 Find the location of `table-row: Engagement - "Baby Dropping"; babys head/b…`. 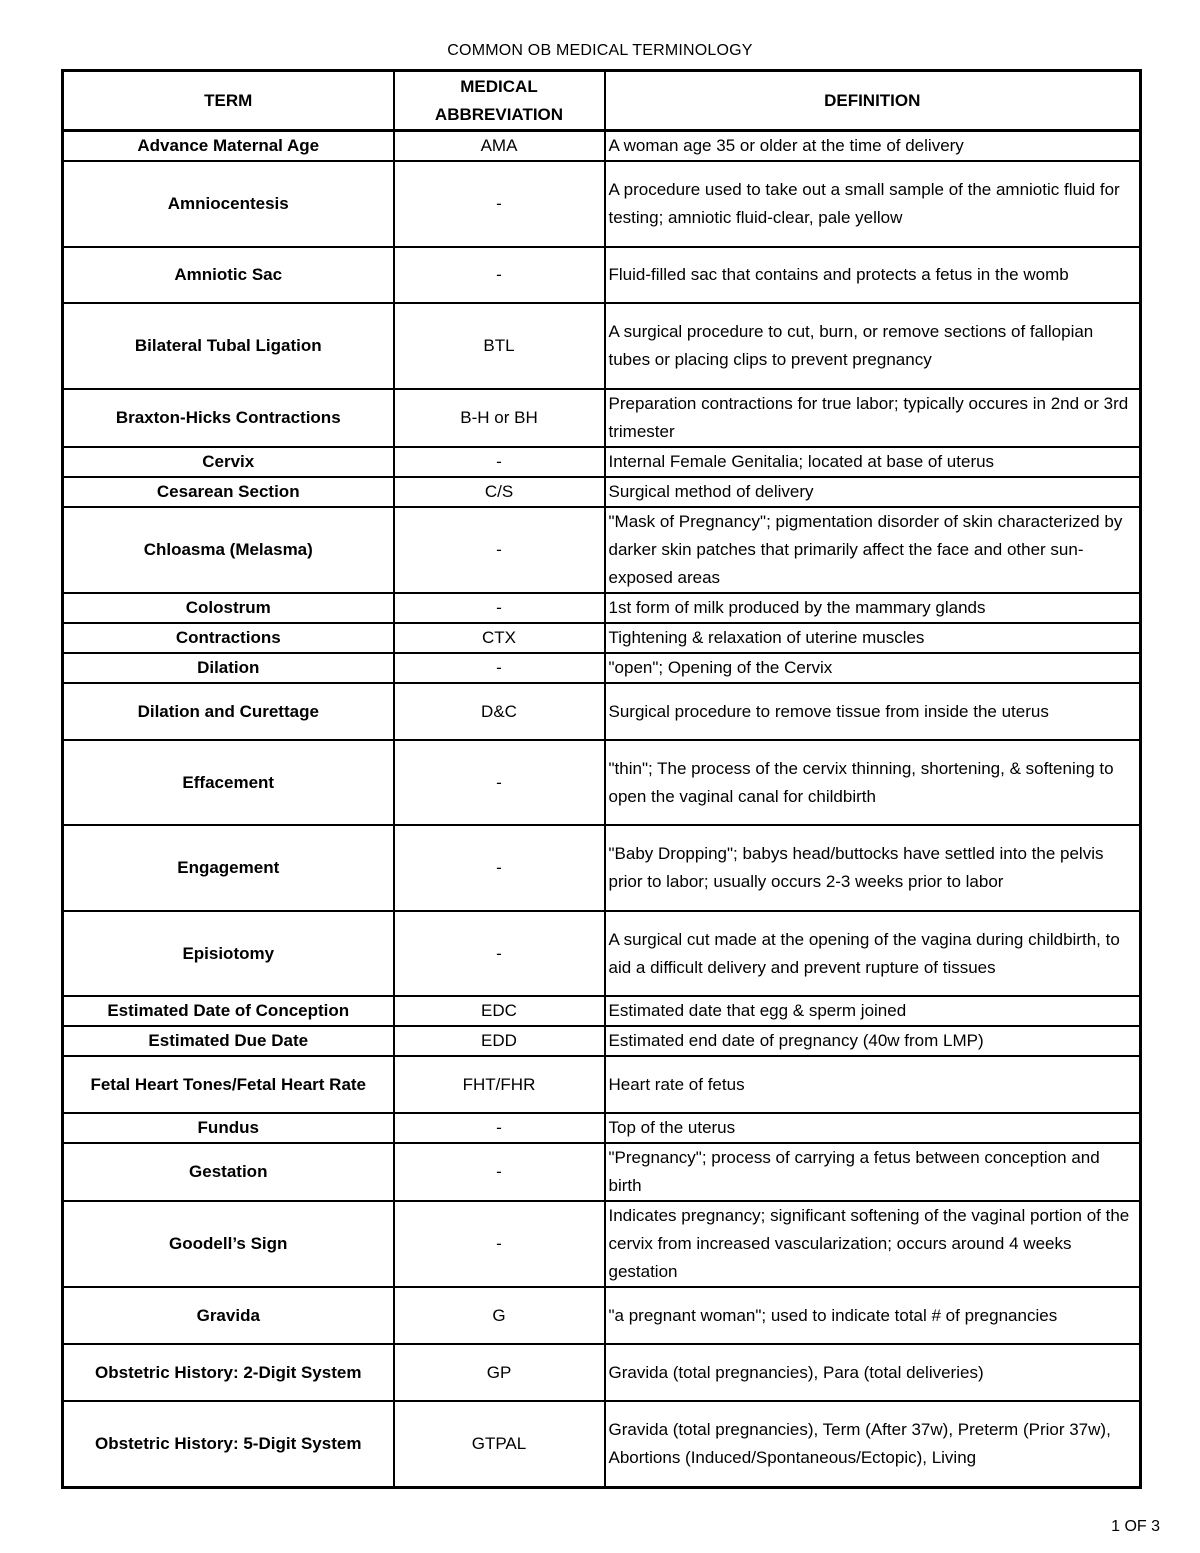

table-row: Engagement - "Baby Dropping"; babys head/b… is located at coordinates (601, 868).